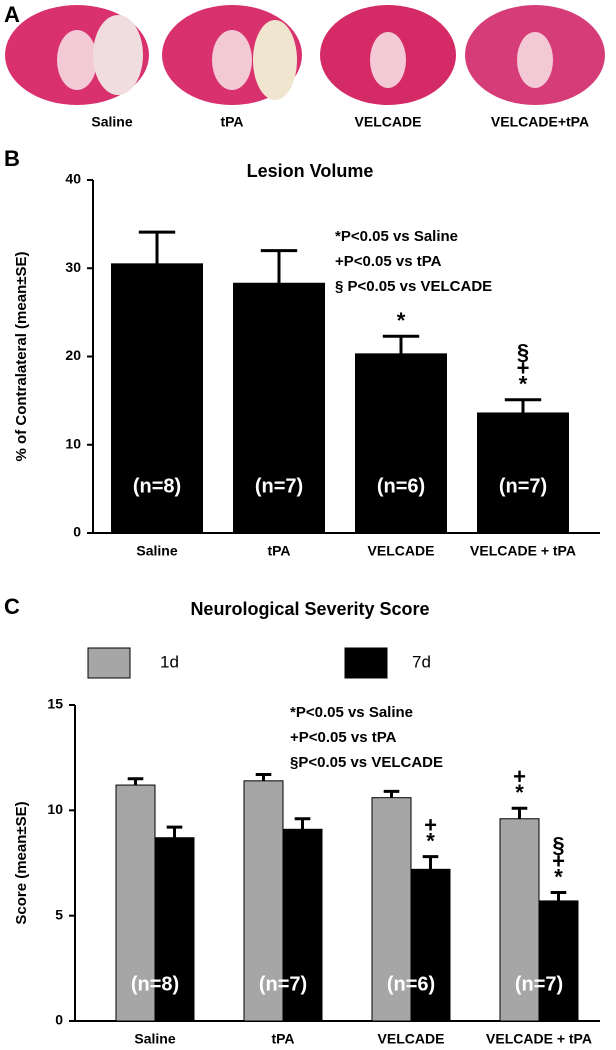 This screenshot has width=616, height=1050. What do you see at coordinates (309, 609) in the screenshot?
I see `chart-title: Neurological Severity Score` at bounding box center [309, 609].